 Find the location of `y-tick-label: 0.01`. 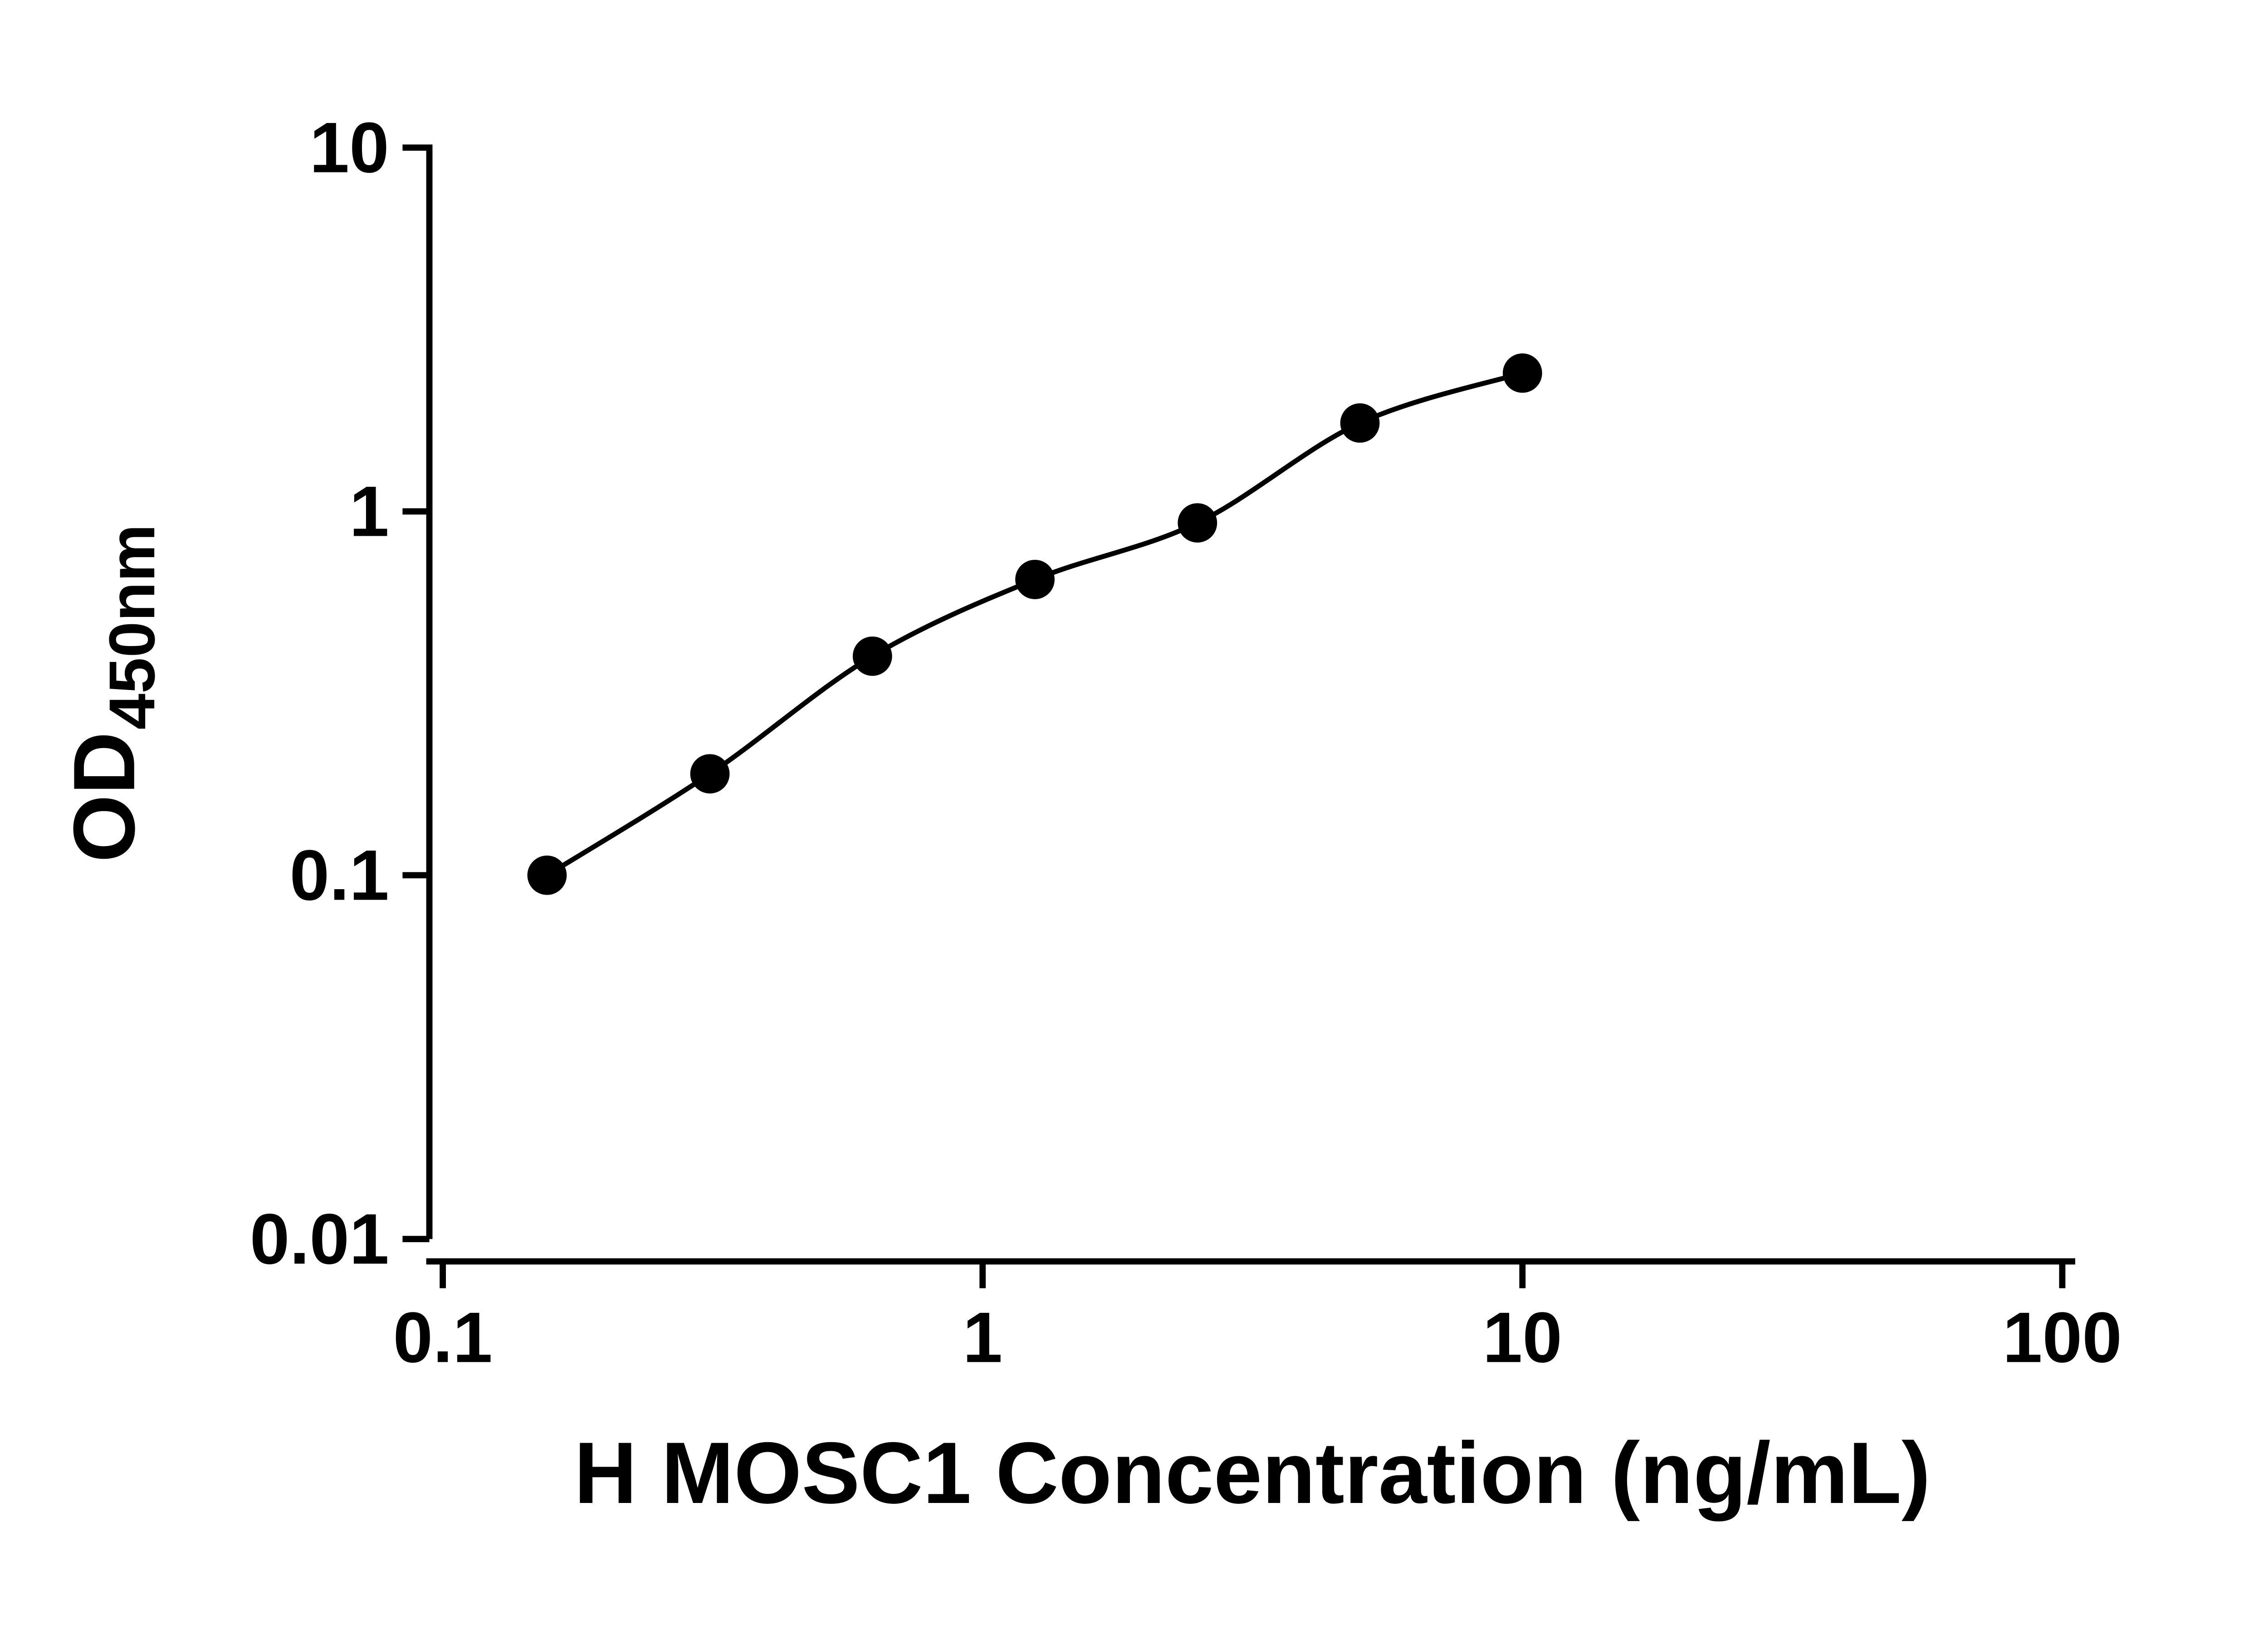

y-tick-label: 0.01 is located at coordinates (319, 1239).